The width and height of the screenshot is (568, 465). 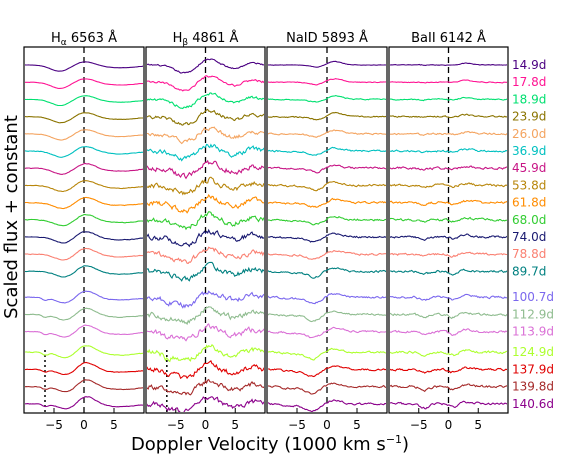 I want to click on panel-title-rest: 4861 Å, so click(x=213, y=38).